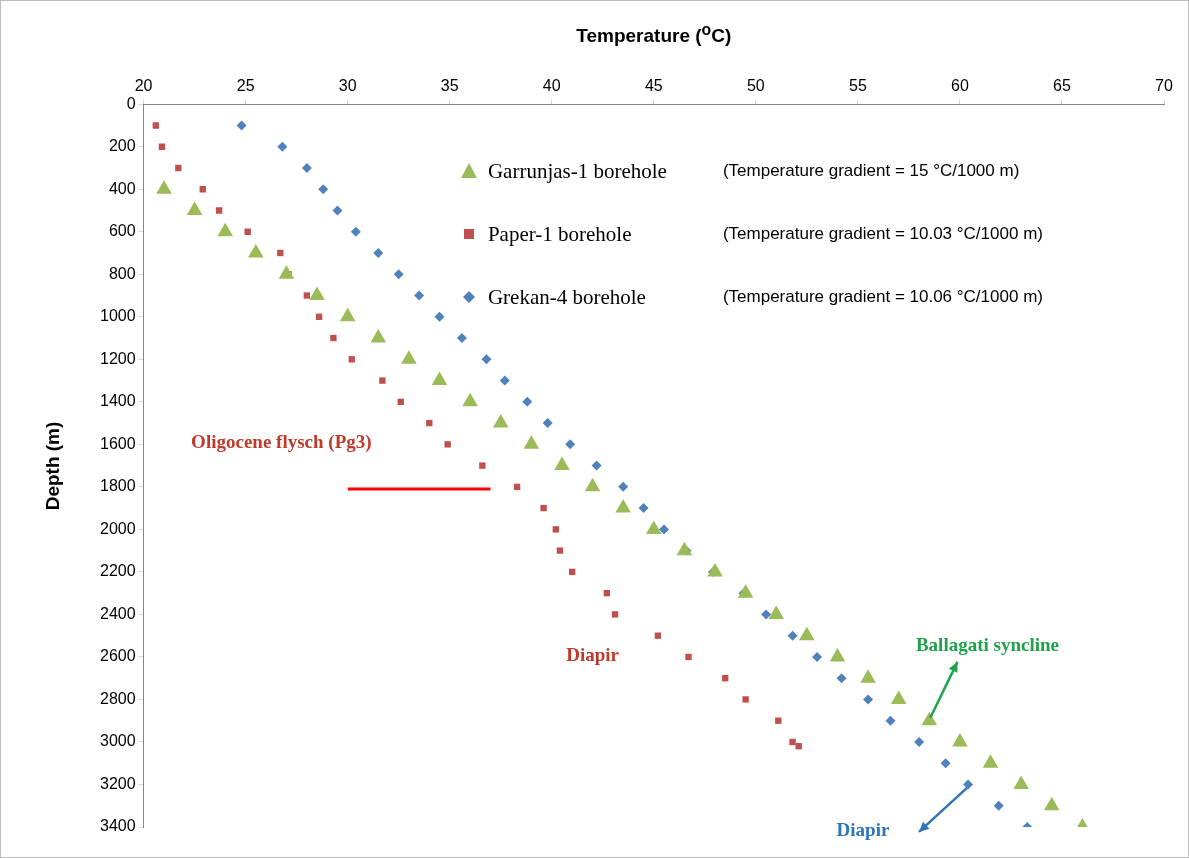  I want to click on y-tick-label: 600, so click(122, 231).